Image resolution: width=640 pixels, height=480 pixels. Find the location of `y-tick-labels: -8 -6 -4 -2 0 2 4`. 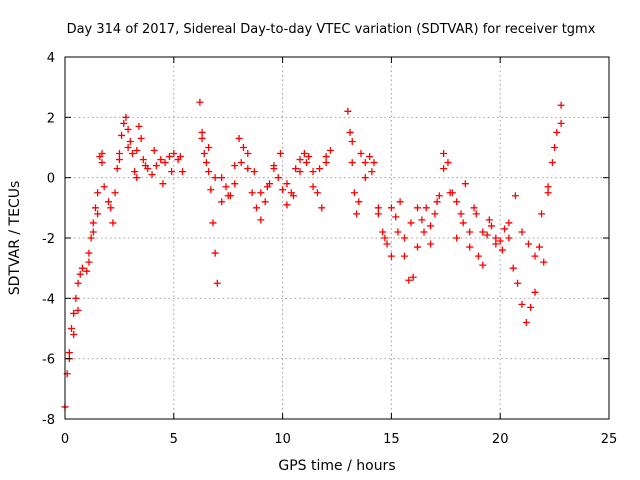

y-tick-labels: -8 -6 -4 -2 0 2 4 is located at coordinates (48, 239).